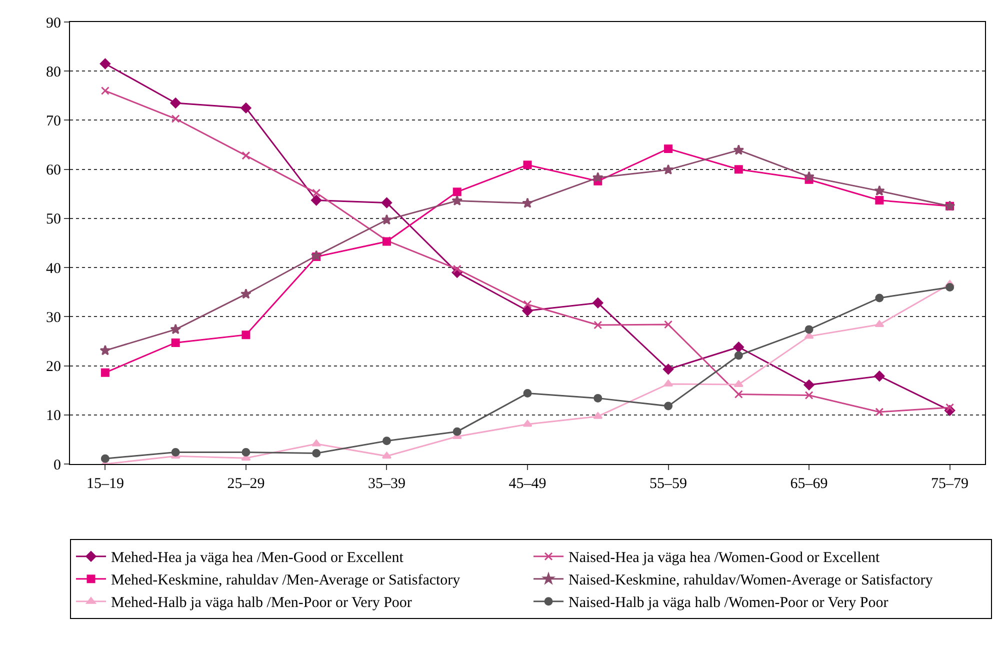 The height and width of the screenshot is (654, 1000). What do you see at coordinates (728, 603) in the screenshot?
I see `legend-label: Naised-Halb ja väga halb /Women-Poor or Very Poor` at bounding box center [728, 603].